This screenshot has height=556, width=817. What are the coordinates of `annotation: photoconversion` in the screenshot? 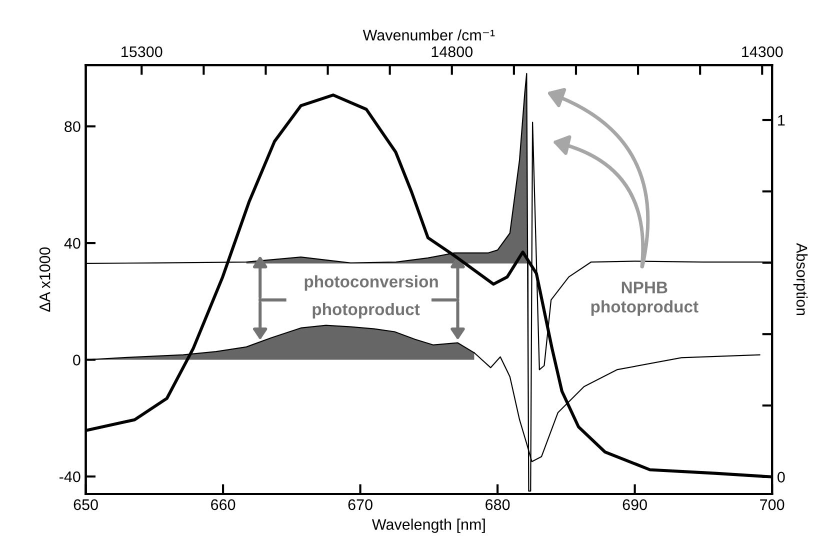 It's located at (371, 283).